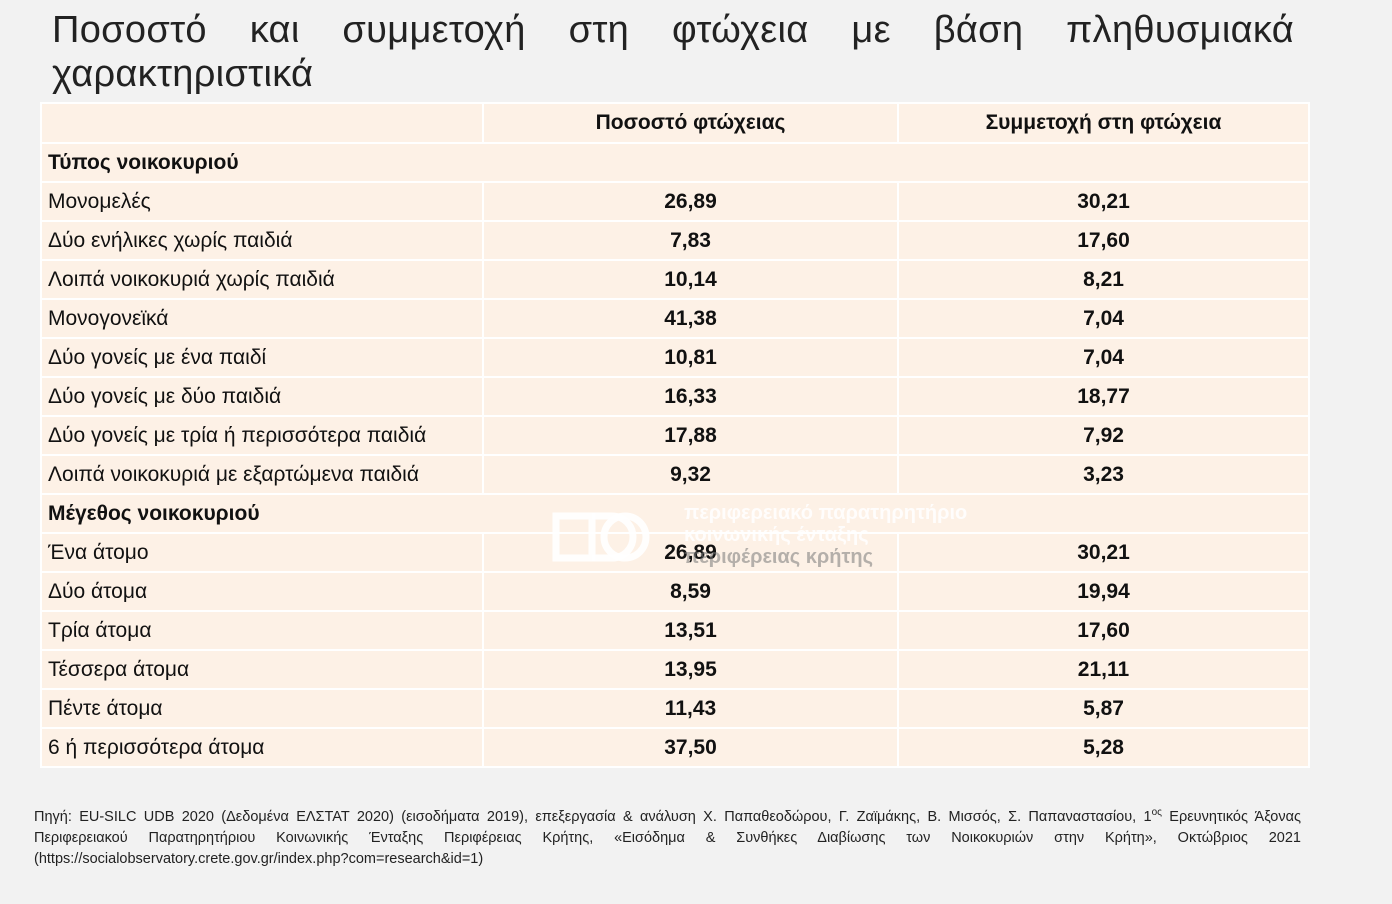 This screenshot has width=1392, height=904. Describe the element at coordinates (262, 123) in the screenshot. I see `header-empty-cell` at that location.